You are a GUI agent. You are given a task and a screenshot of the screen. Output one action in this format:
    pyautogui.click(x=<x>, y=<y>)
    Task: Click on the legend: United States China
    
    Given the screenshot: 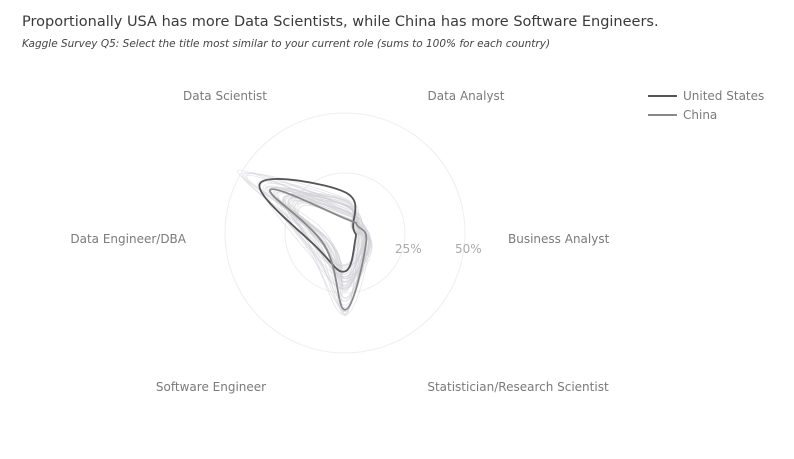 What is the action you would take?
    pyautogui.click(x=706, y=105)
    